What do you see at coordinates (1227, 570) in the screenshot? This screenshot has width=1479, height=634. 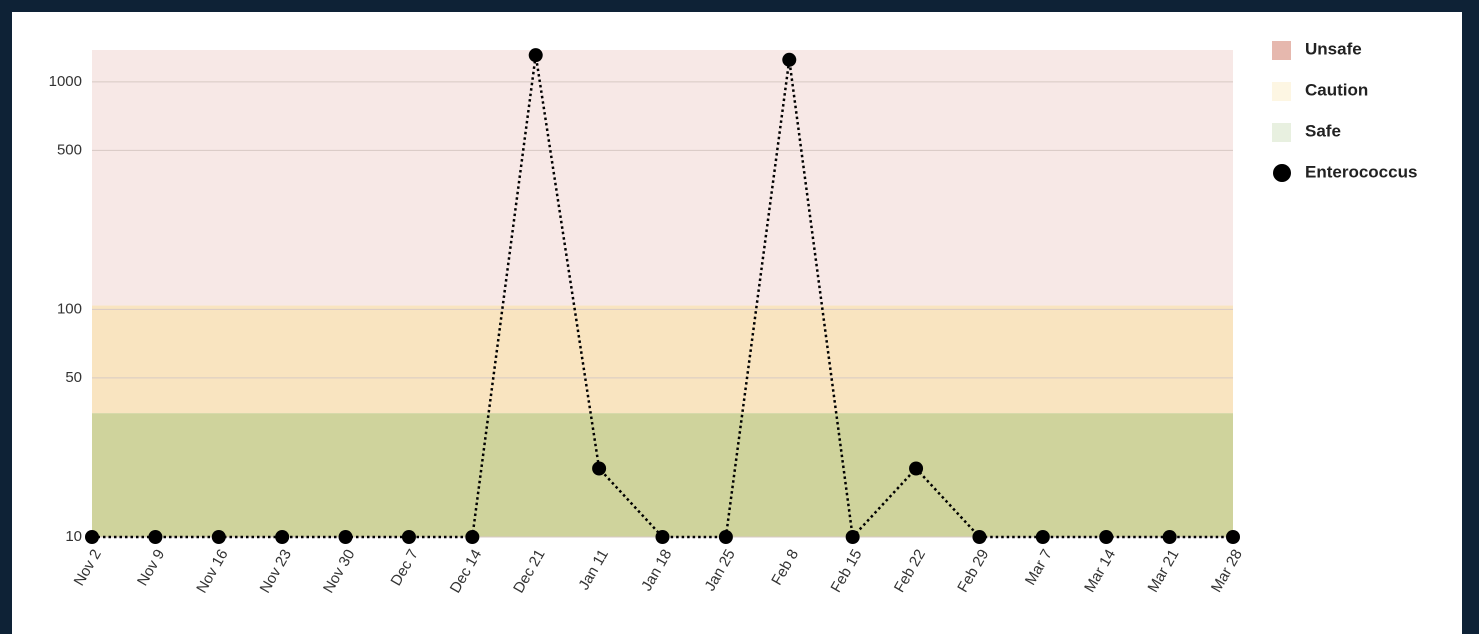 I see `x-tick-label: Mar 28` at bounding box center [1227, 570].